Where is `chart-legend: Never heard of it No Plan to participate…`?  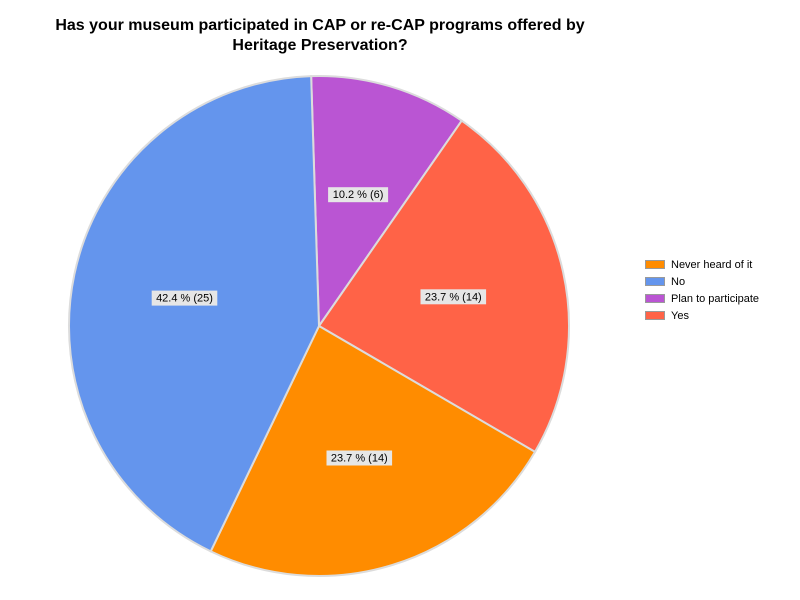 chart-legend: Never heard of it No Plan to participate… is located at coordinates (702, 290).